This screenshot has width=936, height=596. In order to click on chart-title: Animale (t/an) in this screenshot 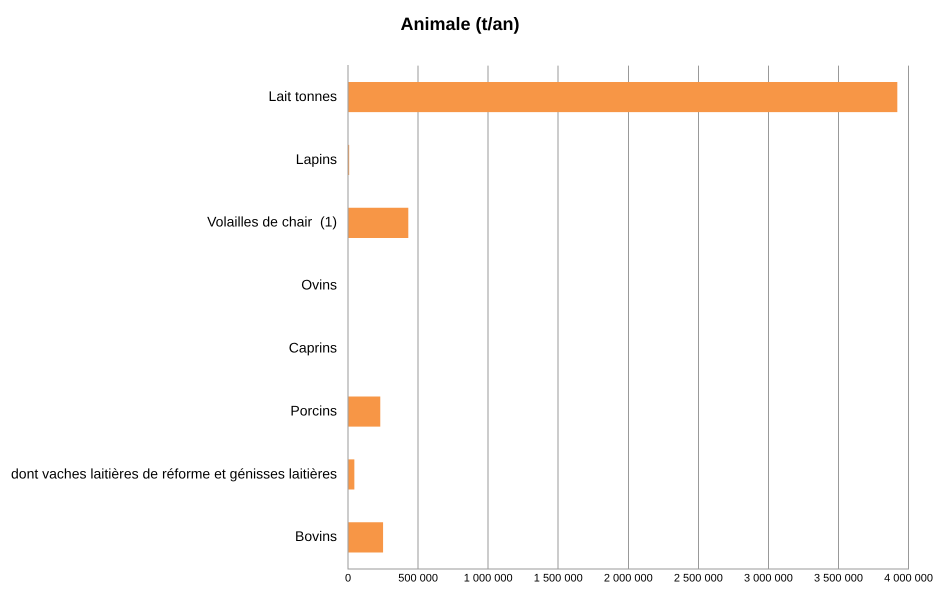, I will do `click(460, 24)`.